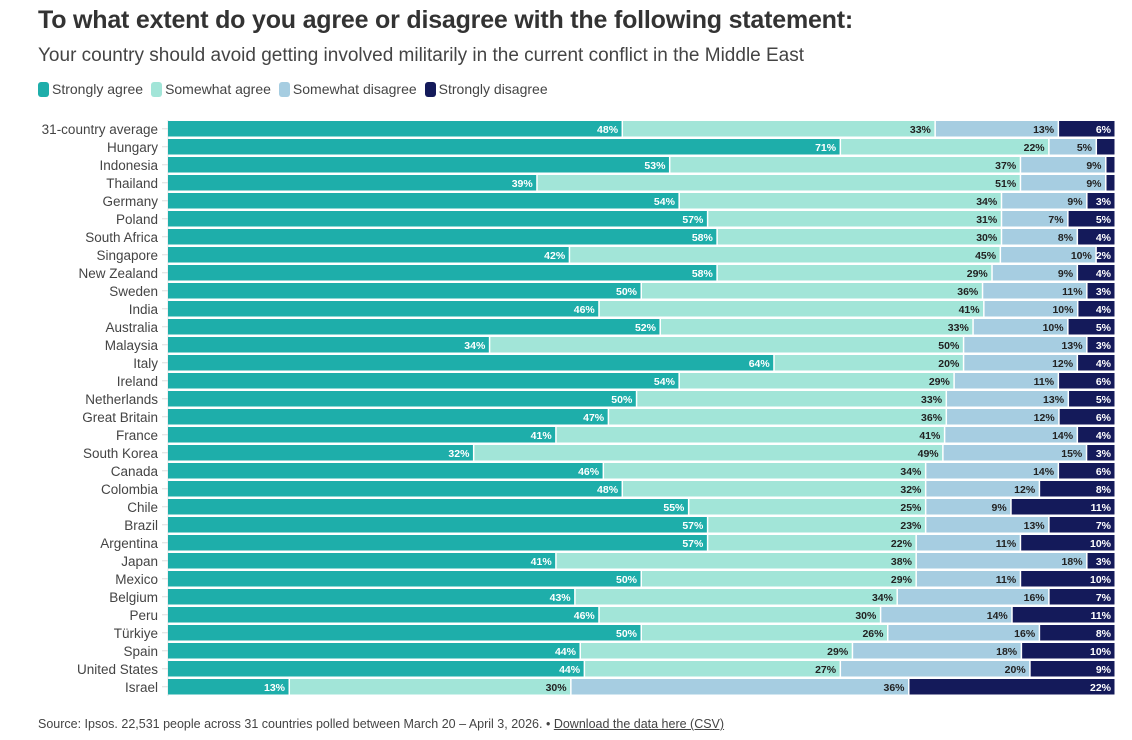 The image size is (1132, 740). Describe the element at coordinates (137, 219) in the screenshot. I see `category-label: Poland` at that location.